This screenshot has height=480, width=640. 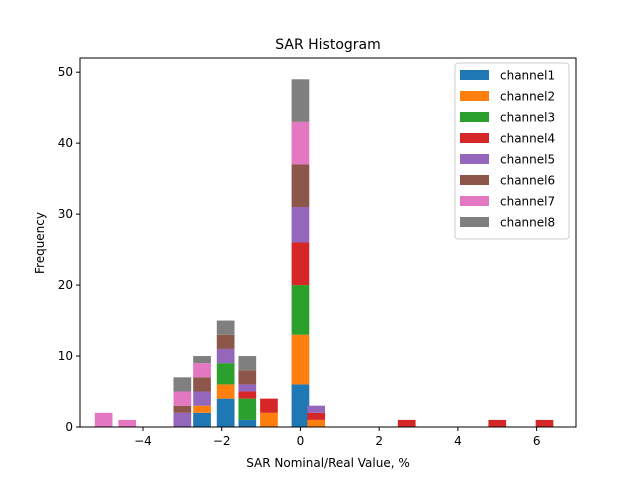 I want to click on y-axis-label: Frequency, so click(x=40, y=243).